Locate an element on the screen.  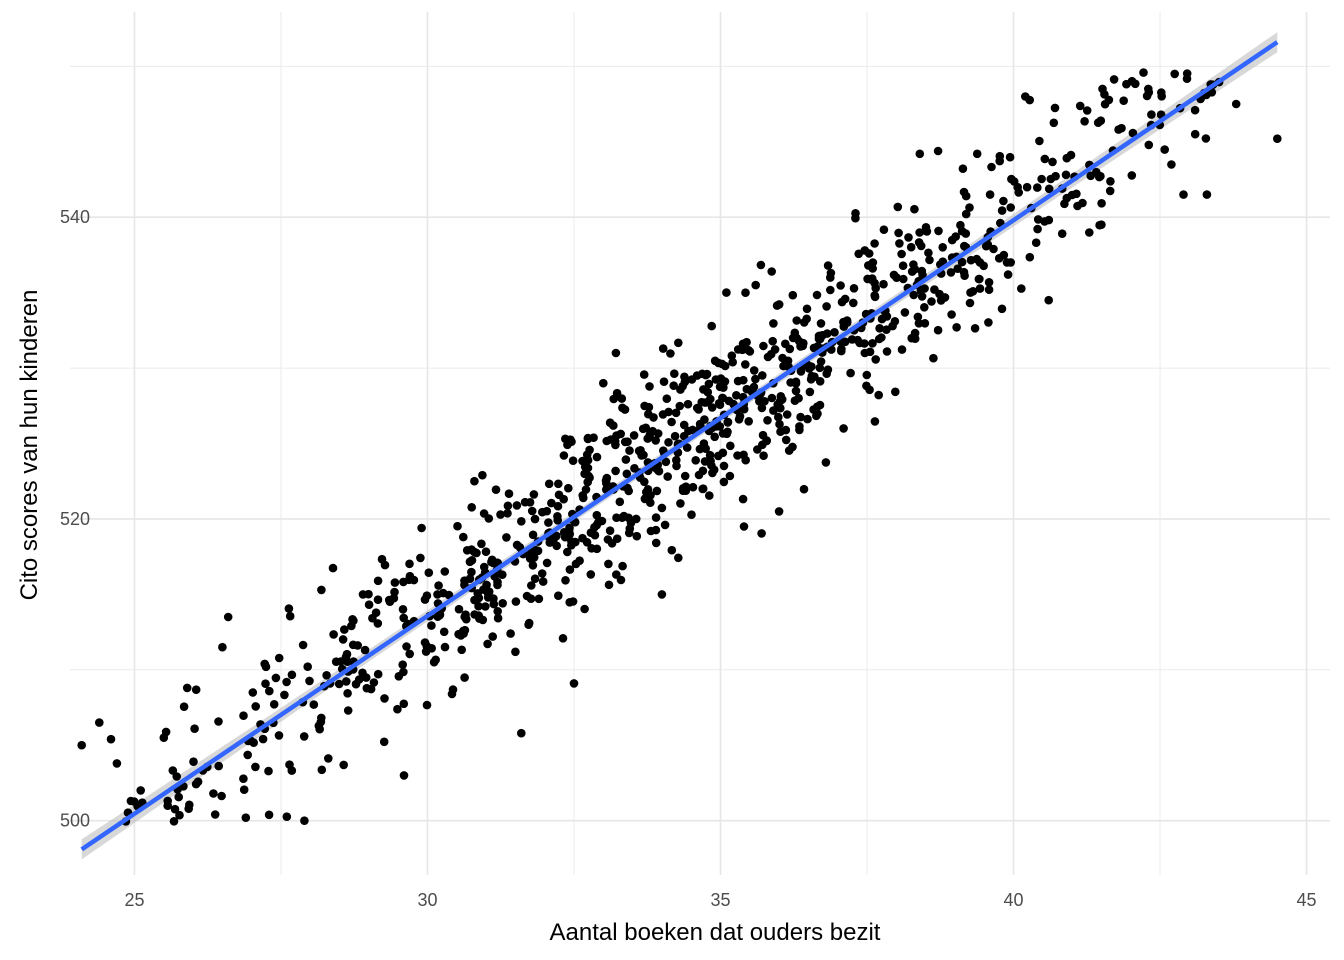
x-tick-label: 30 is located at coordinates (427, 900).